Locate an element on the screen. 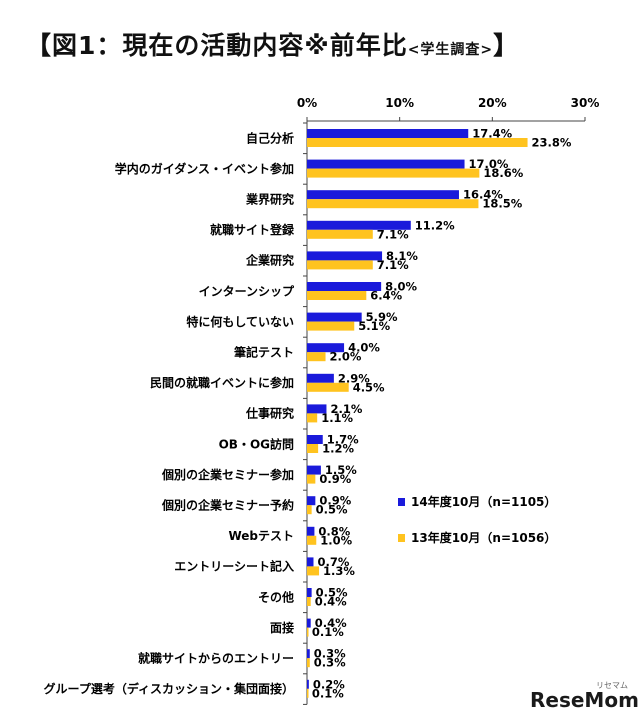 This screenshot has height=723, width=640. legend: 14年度10月（n=1105） 13年度10月（n=1056） is located at coordinates (477, 519).